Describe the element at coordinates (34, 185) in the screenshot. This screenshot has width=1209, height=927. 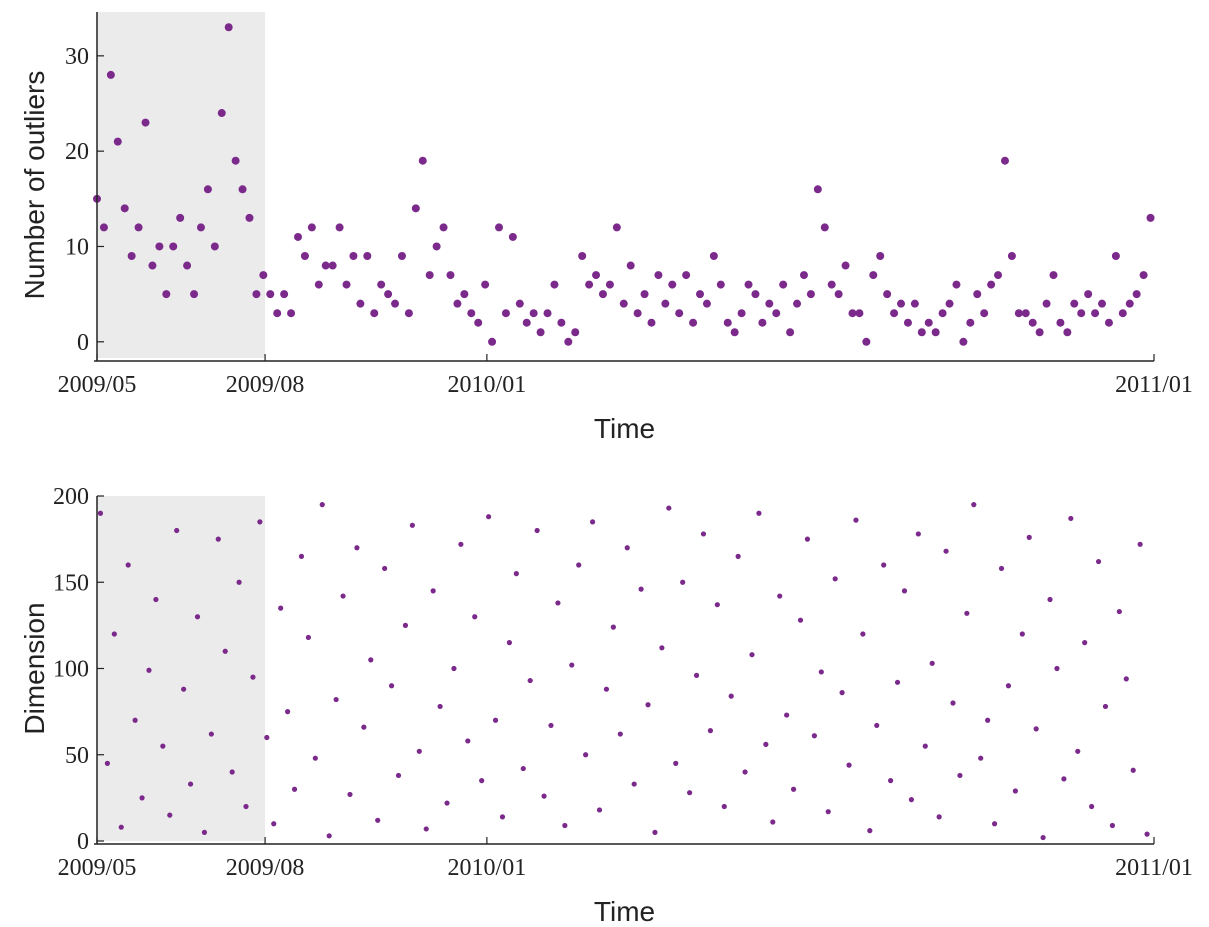
I see `y-axis-label: Number of outliers` at that location.